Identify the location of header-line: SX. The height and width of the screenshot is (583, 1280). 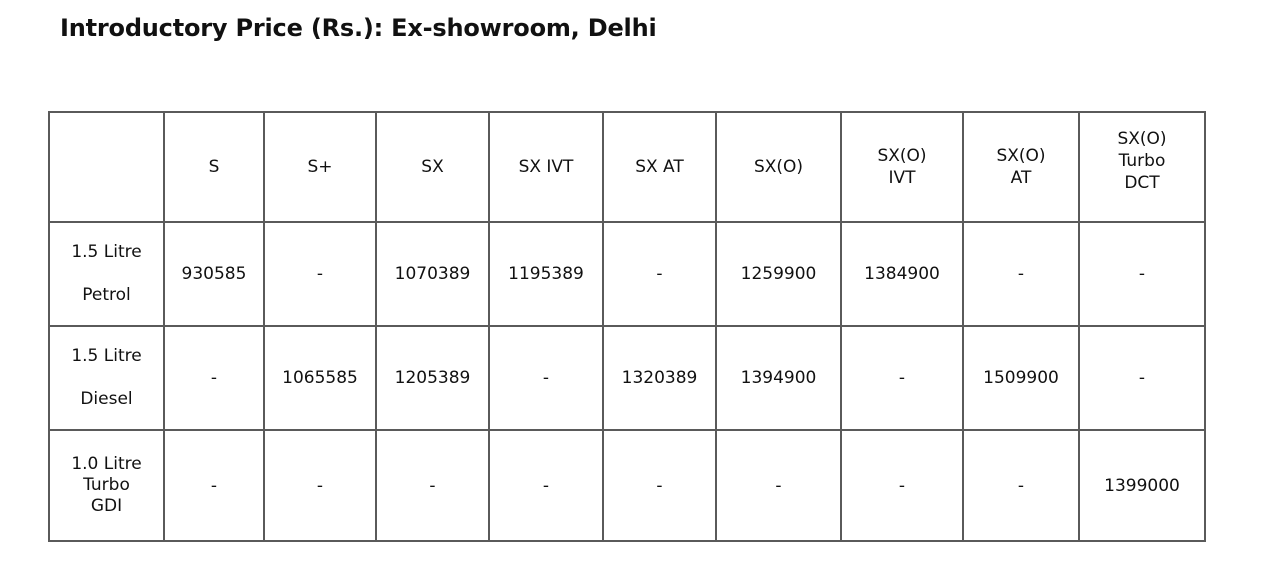
(432, 166).